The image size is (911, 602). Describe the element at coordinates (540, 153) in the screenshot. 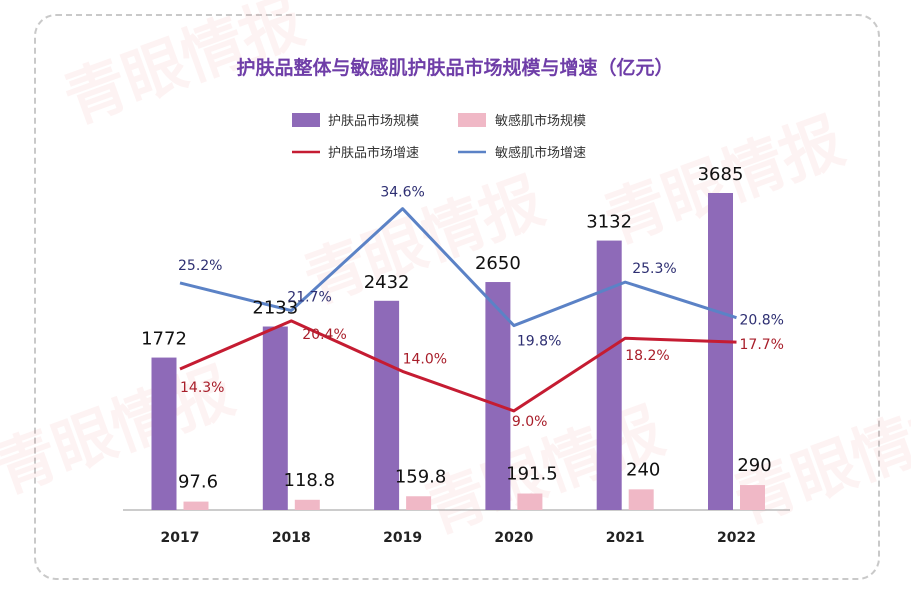

I see `legend-label-sensitive-growth: 敏感肌市场增速` at that location.